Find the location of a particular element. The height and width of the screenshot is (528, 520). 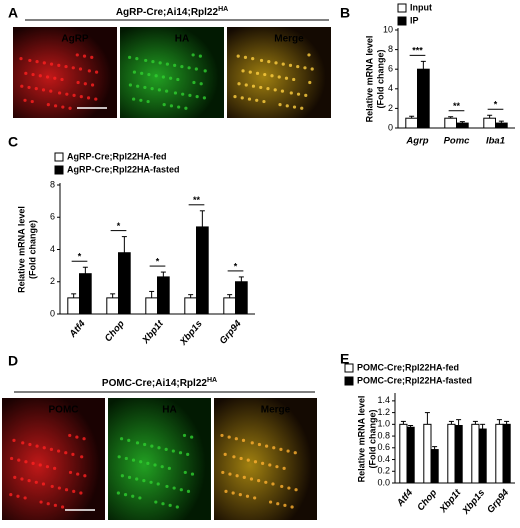

x-tick-label: Pomc is located at coordinates (457, 141).